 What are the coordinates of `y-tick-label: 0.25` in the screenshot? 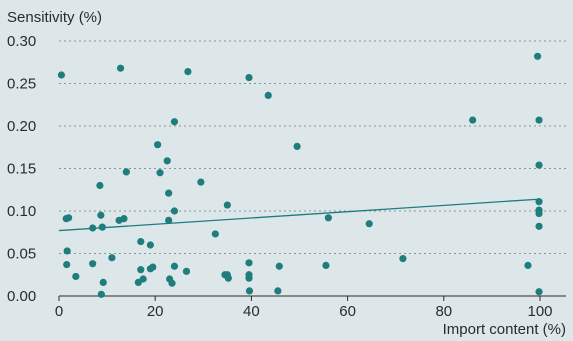 It's located at (21, 84).